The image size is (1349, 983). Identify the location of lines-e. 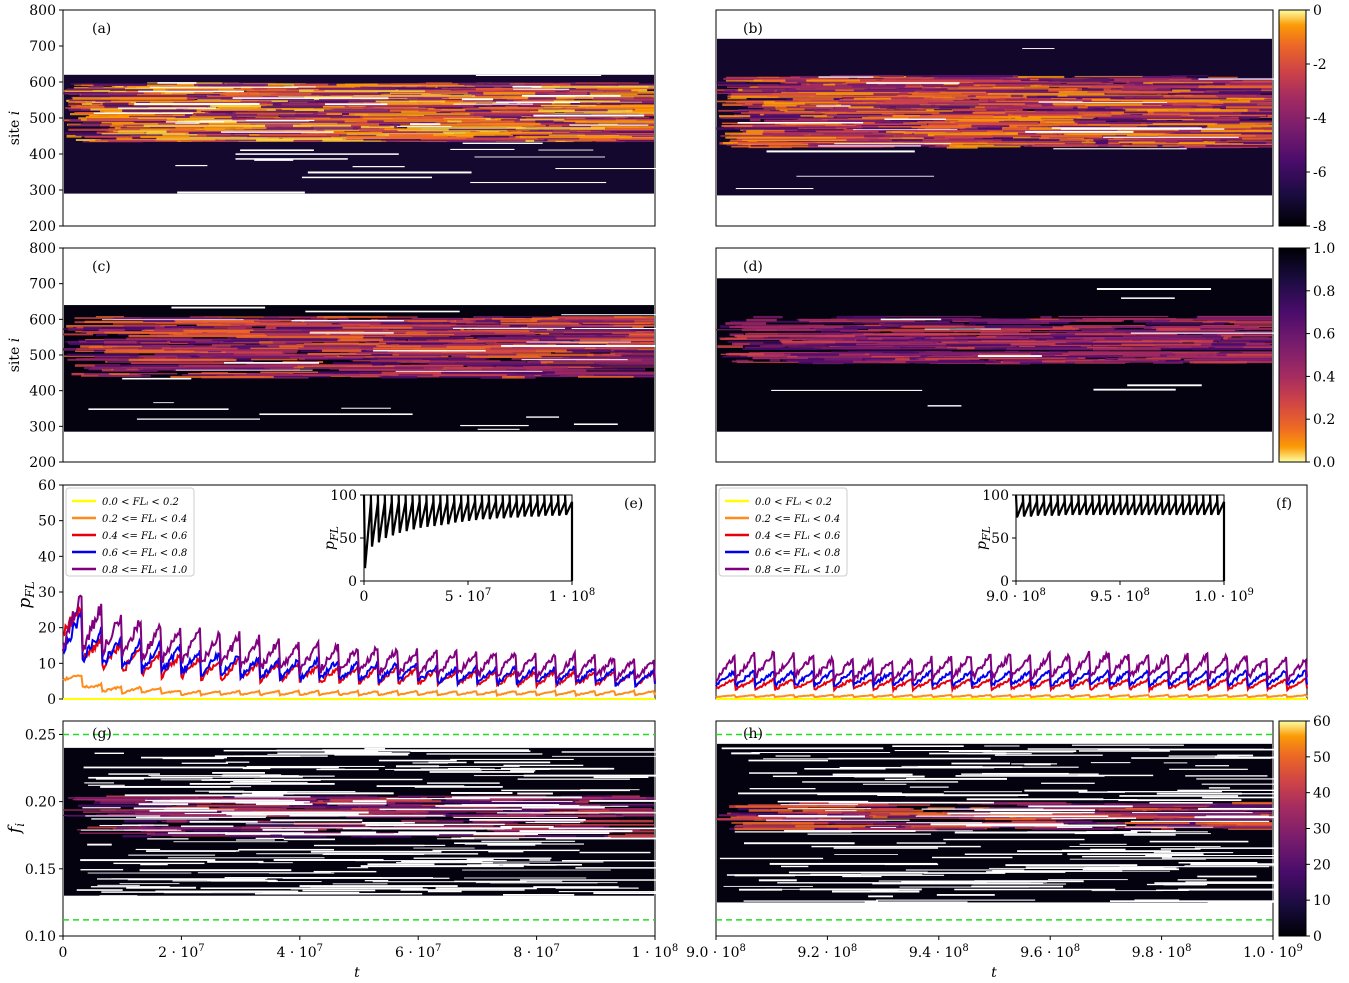
(359, 647).